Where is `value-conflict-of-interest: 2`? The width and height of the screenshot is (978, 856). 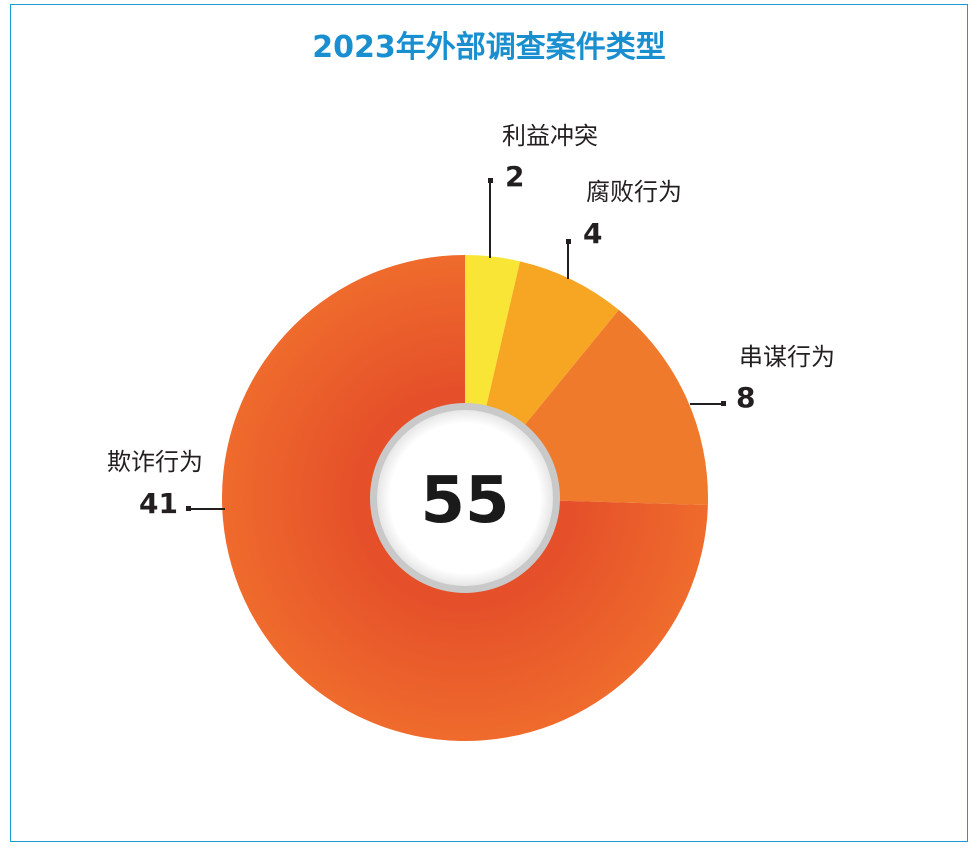 value-conflict-of-interest: 2 is located at coordinates (514, 176).